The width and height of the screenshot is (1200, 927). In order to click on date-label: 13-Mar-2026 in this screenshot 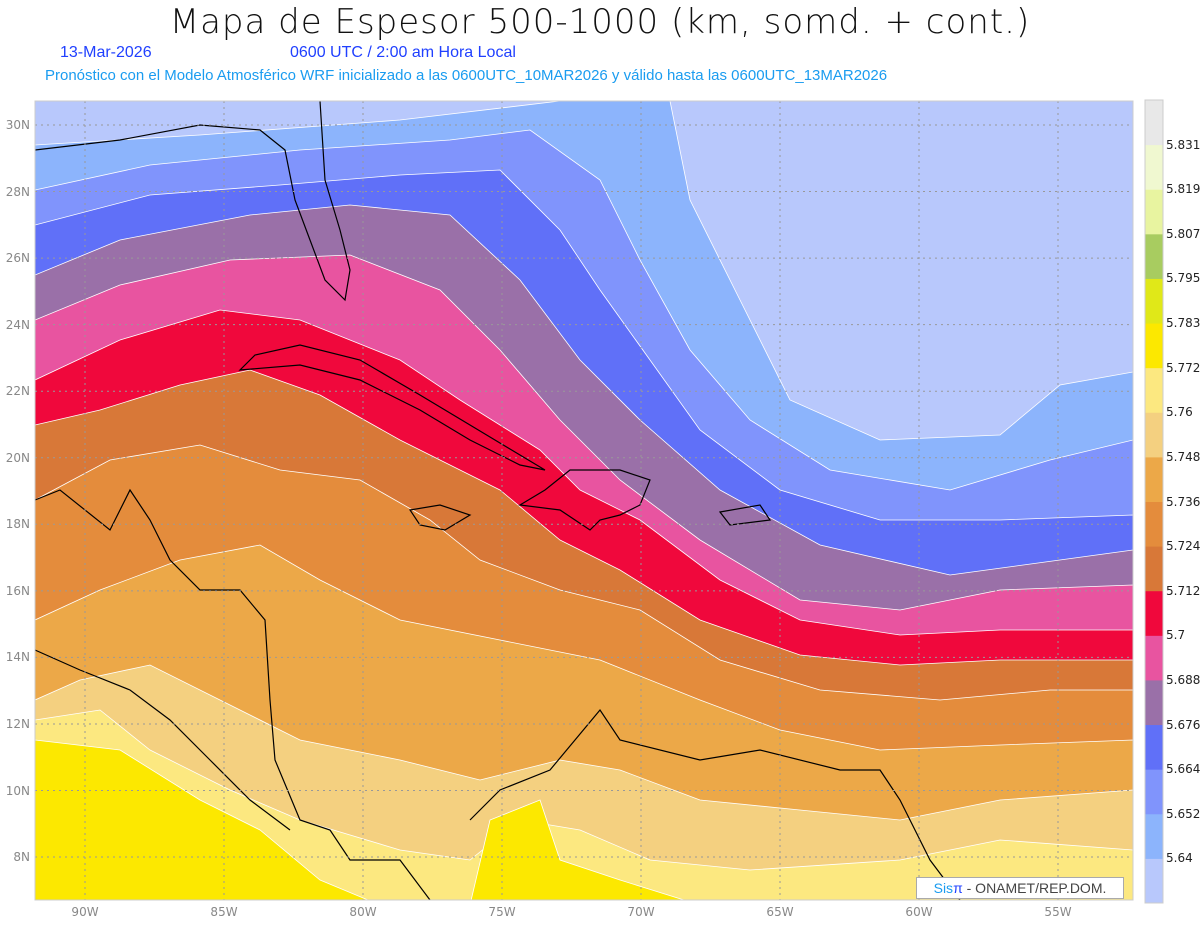, I will do `click(106, 52)`.